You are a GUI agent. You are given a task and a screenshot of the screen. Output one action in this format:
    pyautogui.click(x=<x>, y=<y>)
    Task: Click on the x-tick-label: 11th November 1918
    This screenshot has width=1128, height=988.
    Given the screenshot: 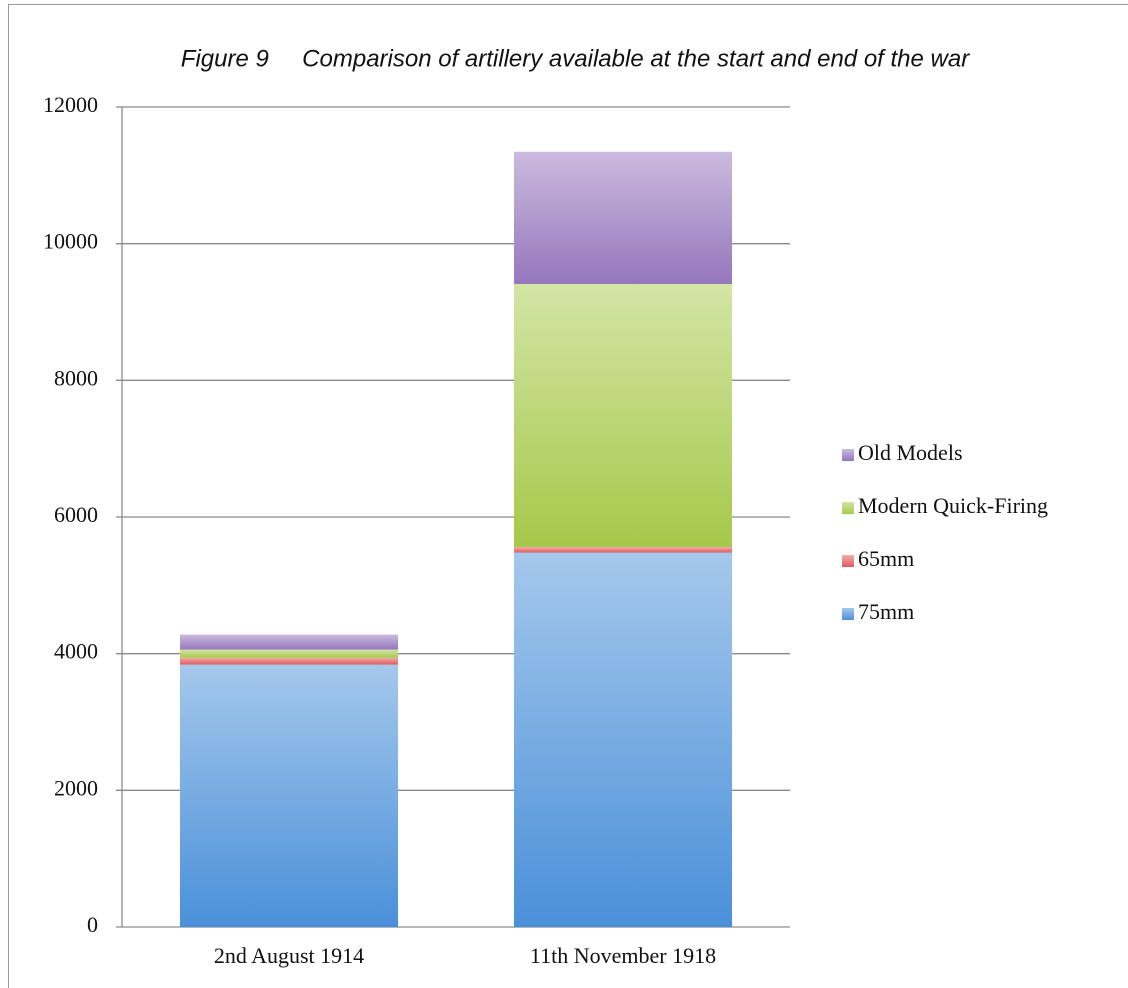 What is the action you would take?
    pyautogui.click(x=623, y=955)
    